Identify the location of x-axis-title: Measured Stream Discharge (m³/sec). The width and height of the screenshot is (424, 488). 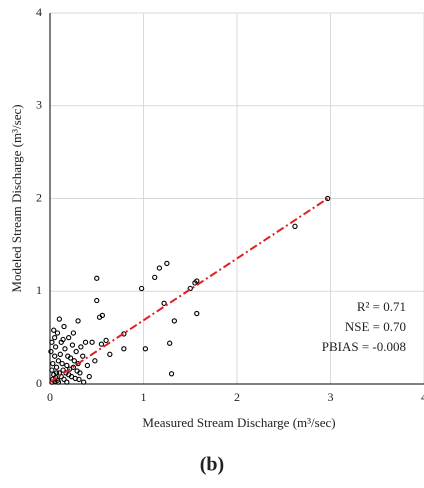
(238, 422).